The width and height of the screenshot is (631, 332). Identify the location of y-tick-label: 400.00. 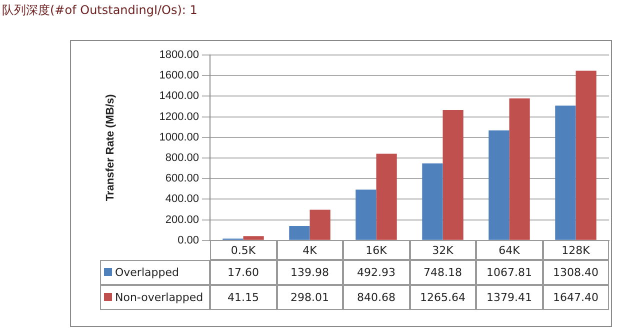
(182, 199).